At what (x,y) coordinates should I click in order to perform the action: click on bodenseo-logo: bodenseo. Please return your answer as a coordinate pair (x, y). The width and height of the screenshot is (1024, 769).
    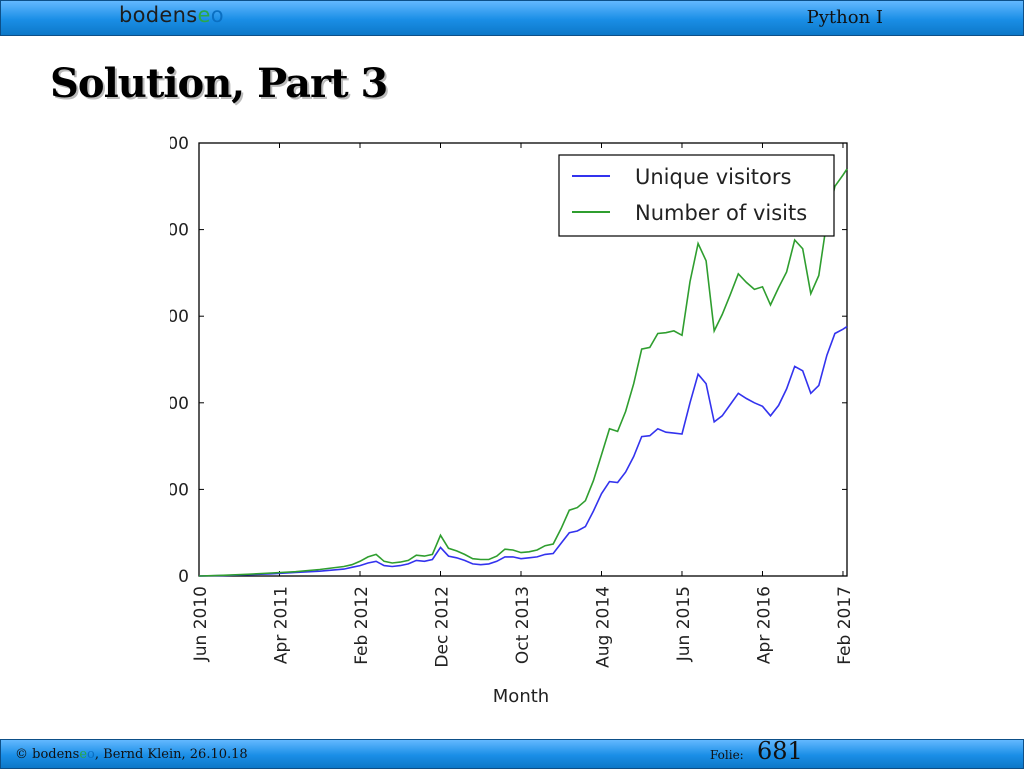
    Looking at the image, I should click on (171, 15).